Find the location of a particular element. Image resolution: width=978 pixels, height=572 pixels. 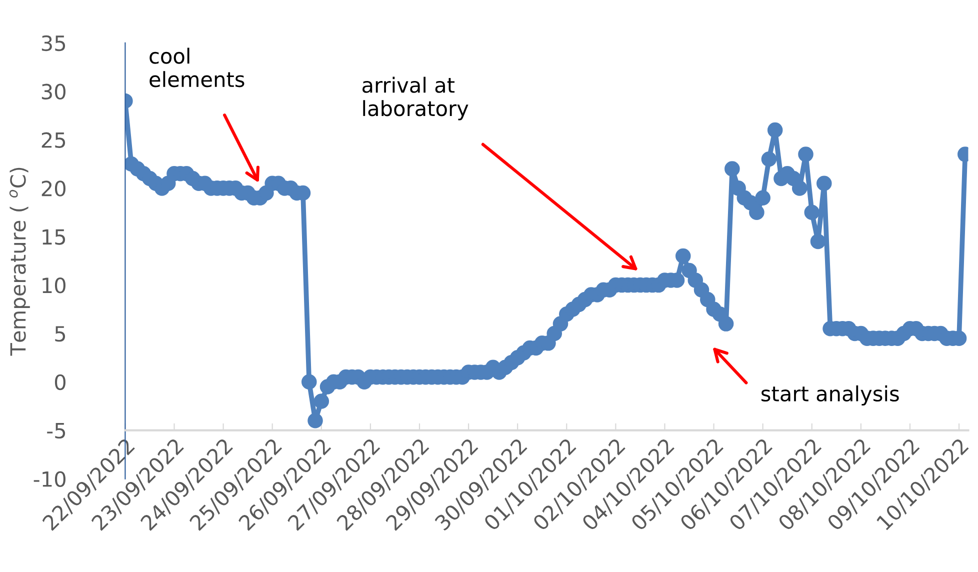

y-axis-title: Temperature ( $^{o}$C) is located at coordinates (19, 262).